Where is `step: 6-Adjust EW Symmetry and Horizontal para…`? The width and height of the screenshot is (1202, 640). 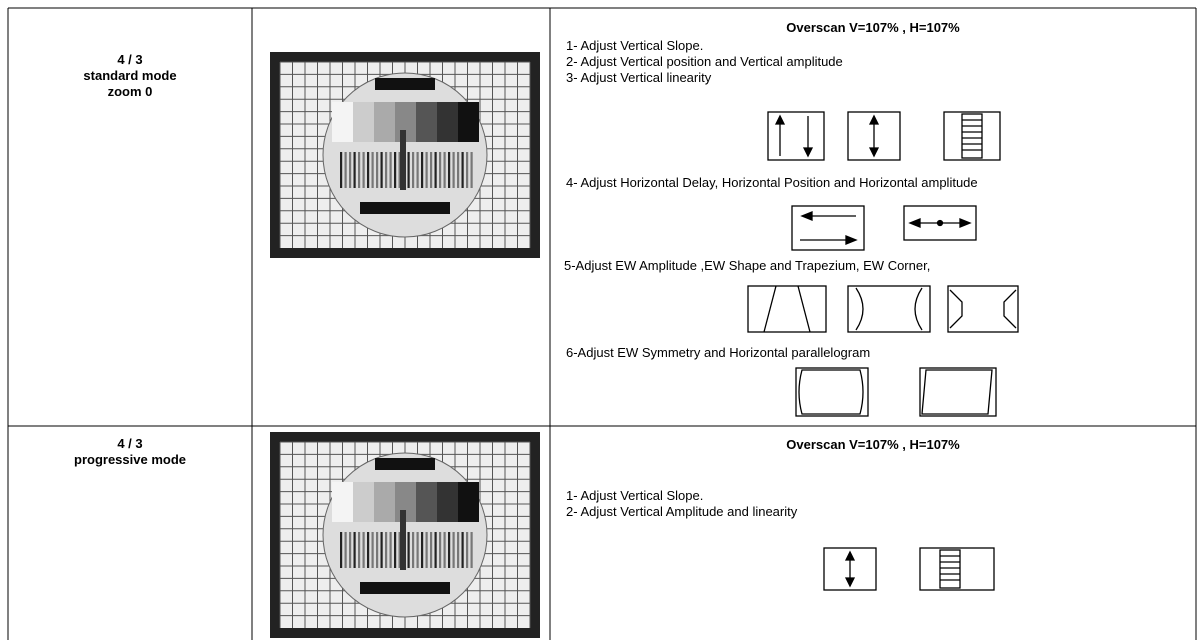 step: 6-Adjust EW Symmetry and Horizontal para… is located at coordinates (718, 352).